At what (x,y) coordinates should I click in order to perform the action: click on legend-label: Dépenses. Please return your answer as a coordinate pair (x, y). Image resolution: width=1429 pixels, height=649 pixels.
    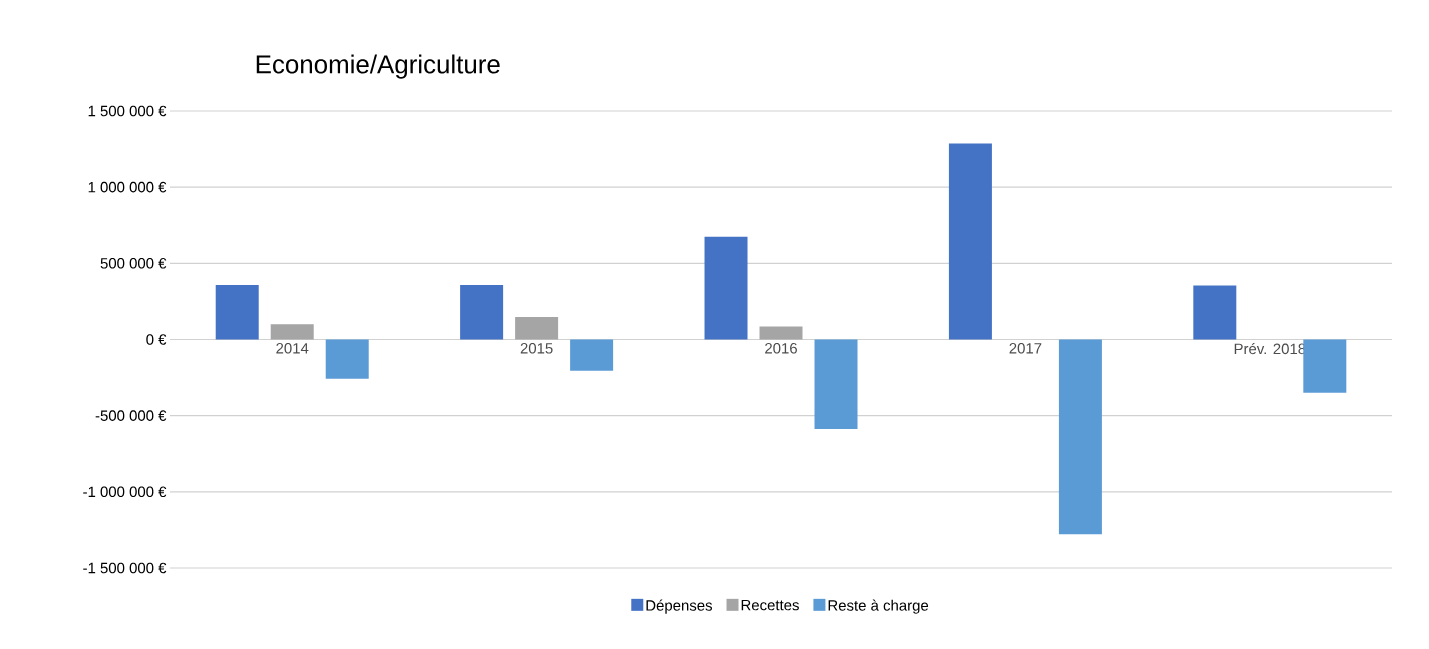
    Looking at the image, I should click on (679, 606).